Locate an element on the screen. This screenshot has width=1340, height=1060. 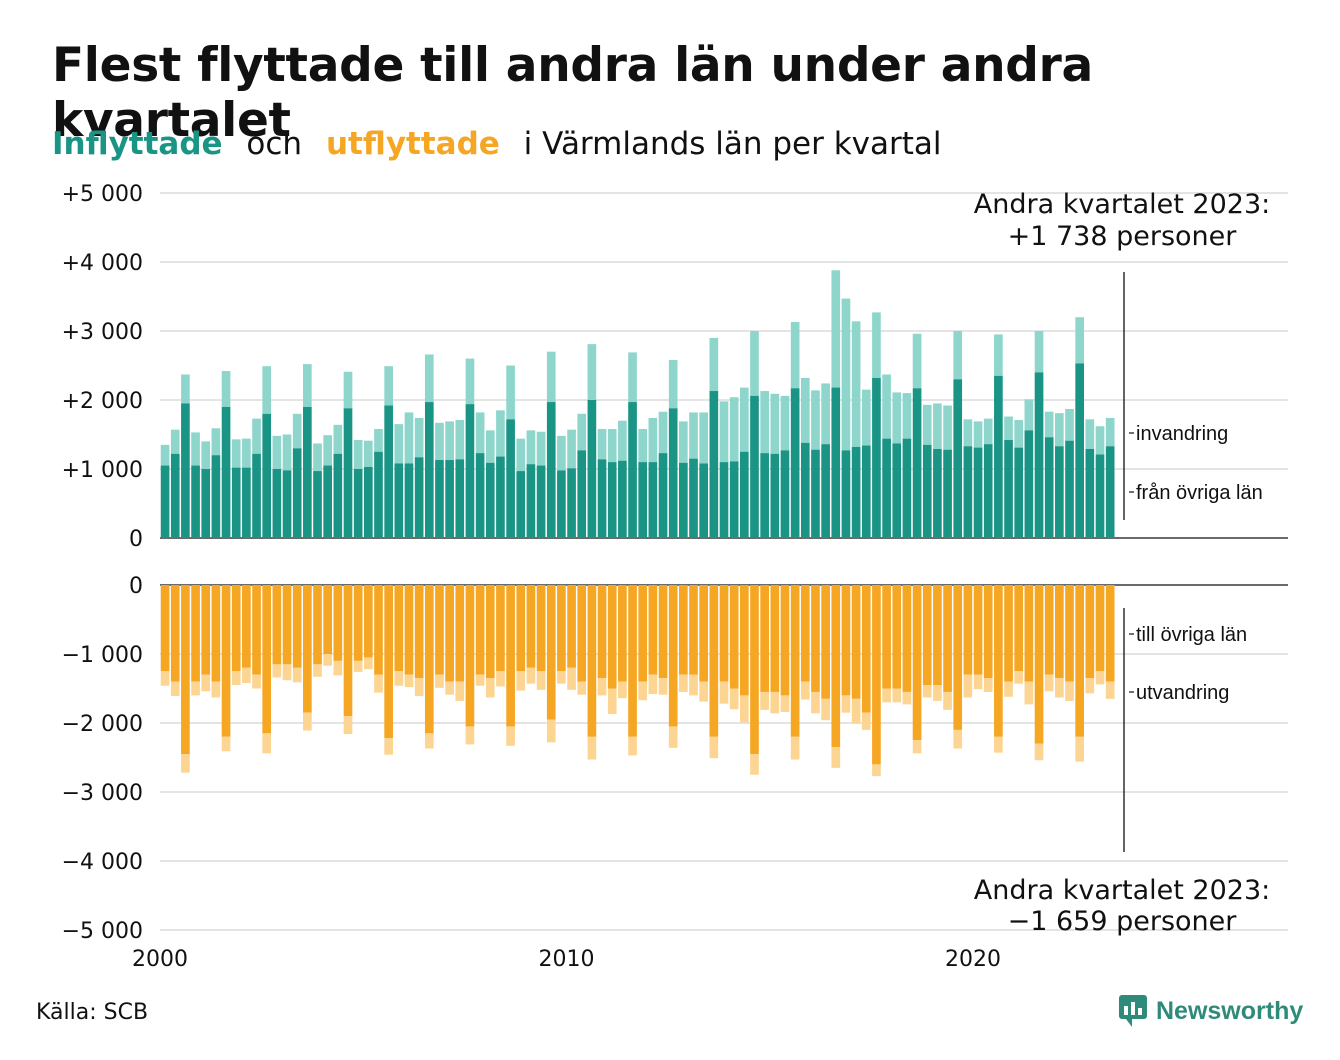
annotation-bottom-line2: −1 659 personer is located at coordinates (1123, 921).